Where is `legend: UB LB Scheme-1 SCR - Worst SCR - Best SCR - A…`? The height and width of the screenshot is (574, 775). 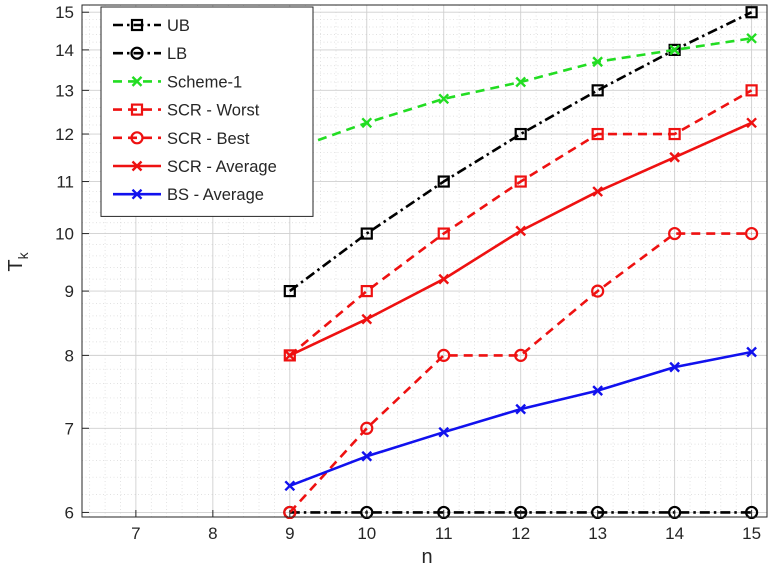 legend: UB LB Scheme-1 SCR - Worst SCR - Best SCR - A… is located at coordinates (207, 111).